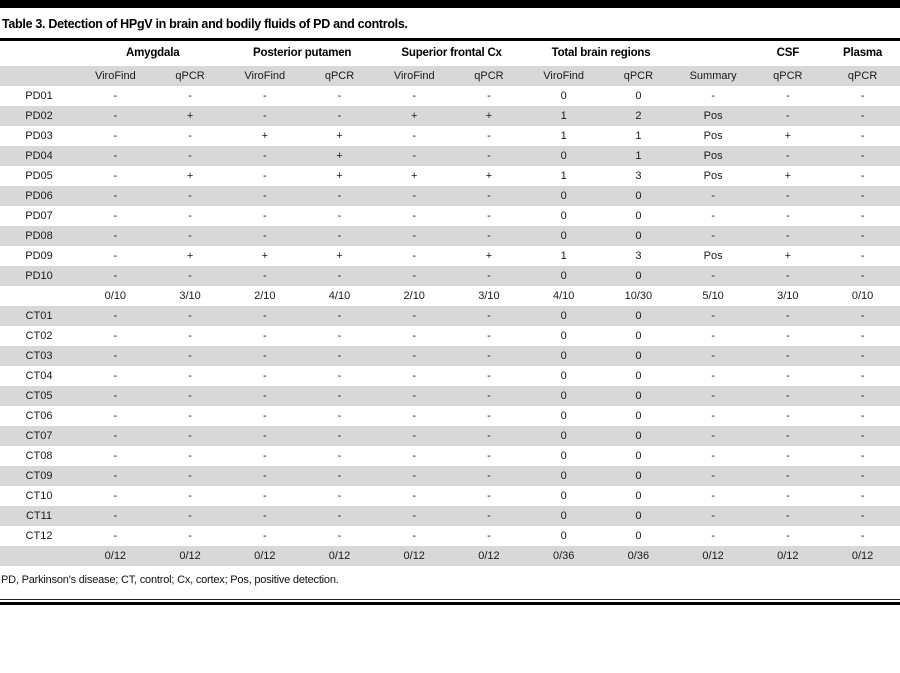 Image resolution: width=900 pixels, height=673 pixels. Describe the element at coordinates (39, 536) in the screenshot. I see `row-label: CT12` at that location.